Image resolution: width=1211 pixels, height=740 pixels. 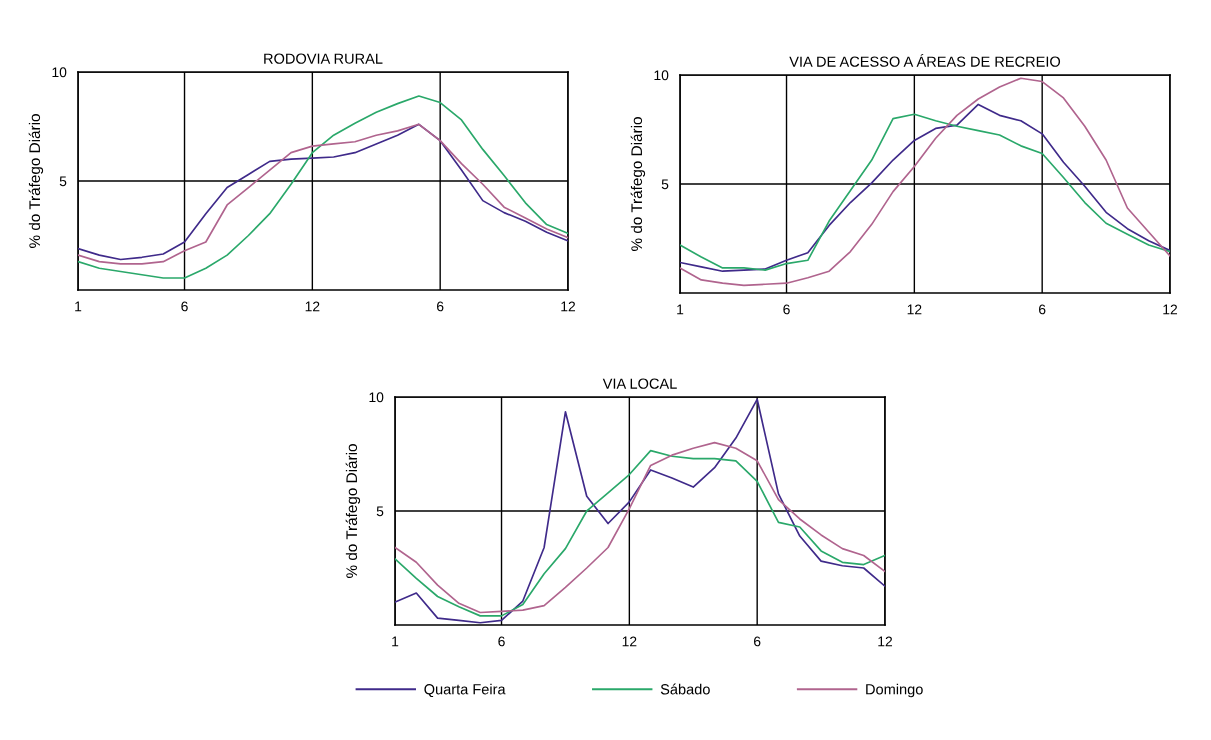 What do you see at coordinates (685, 689) in the screenshot?
I see `legend-label: Sábado` at bounding box center [685, 689].